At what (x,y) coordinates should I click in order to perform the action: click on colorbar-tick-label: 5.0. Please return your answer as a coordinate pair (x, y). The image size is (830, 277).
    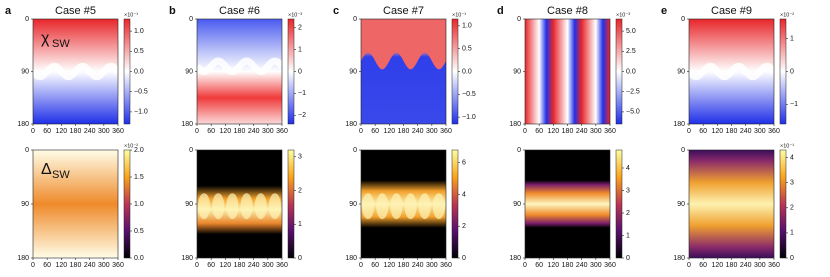
    Looking at the image, I should click on (631, 31).